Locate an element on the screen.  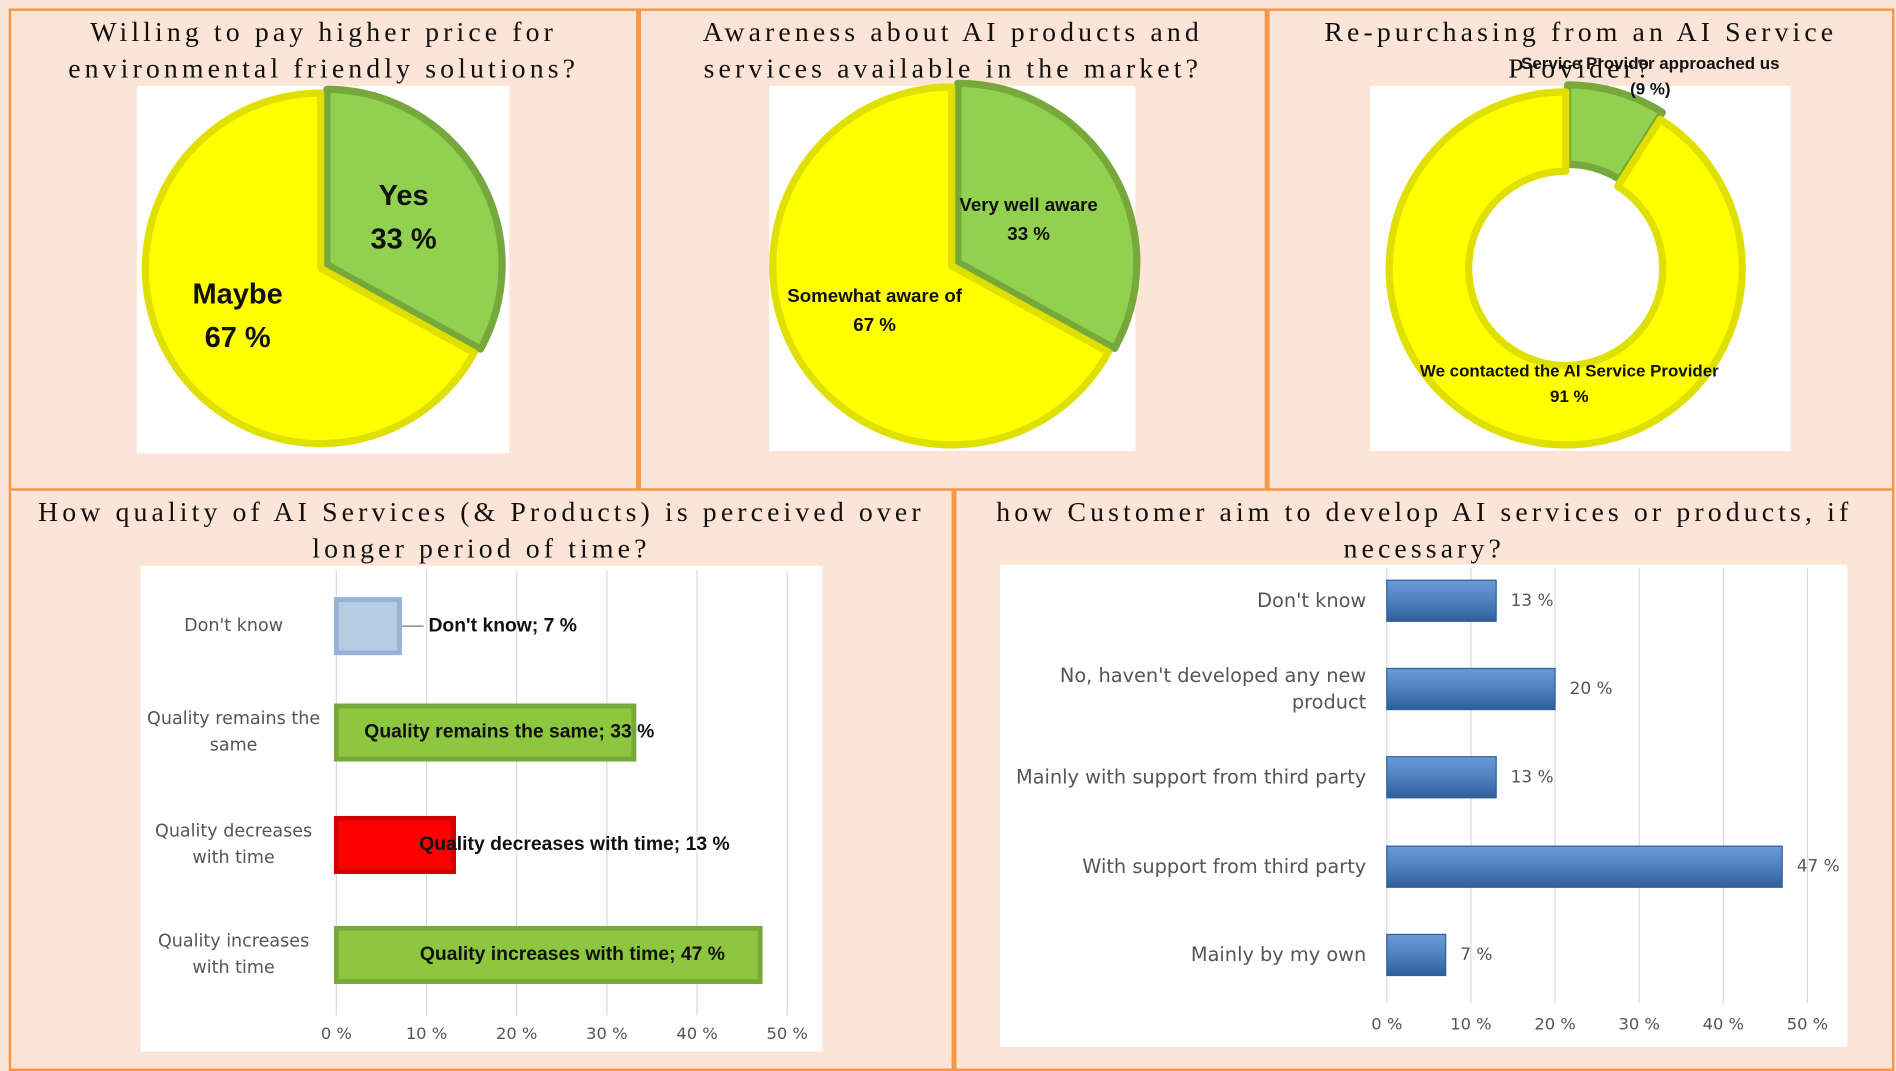
y-tick-label-box: With support from third party is located at coordinates (1224, 866).